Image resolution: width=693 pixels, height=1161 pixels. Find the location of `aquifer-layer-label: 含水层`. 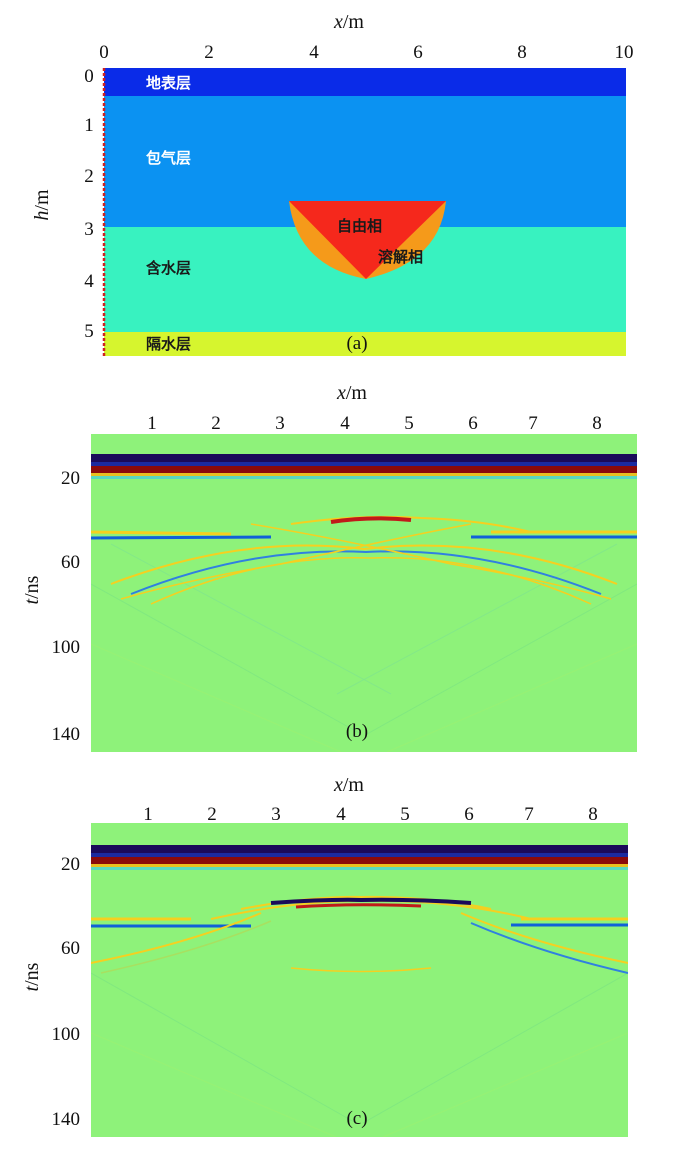

aquifer-layer-label: 含水层 is located at coordinates (168, 268).